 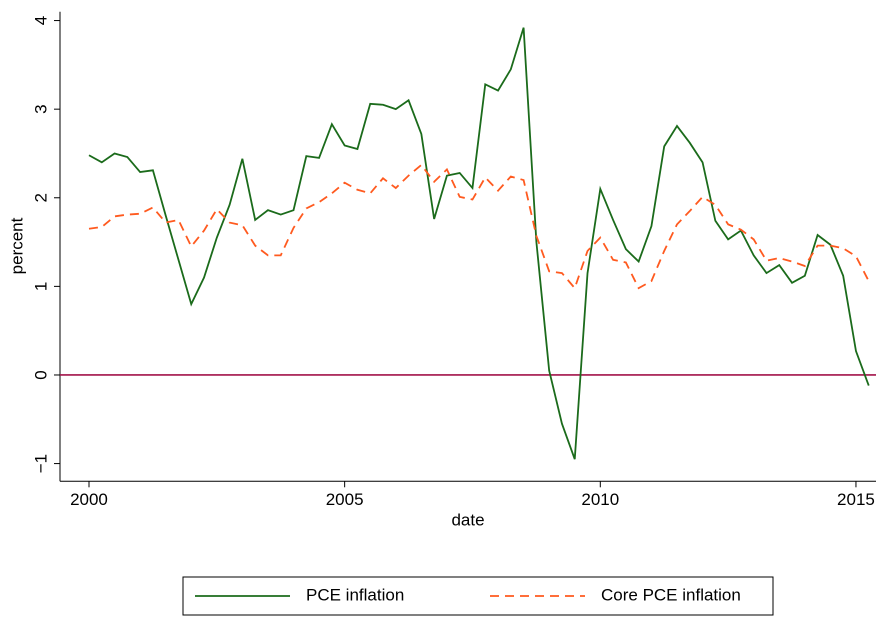 I want to click on y-tick-label: 2, so click(x=40, y=197).